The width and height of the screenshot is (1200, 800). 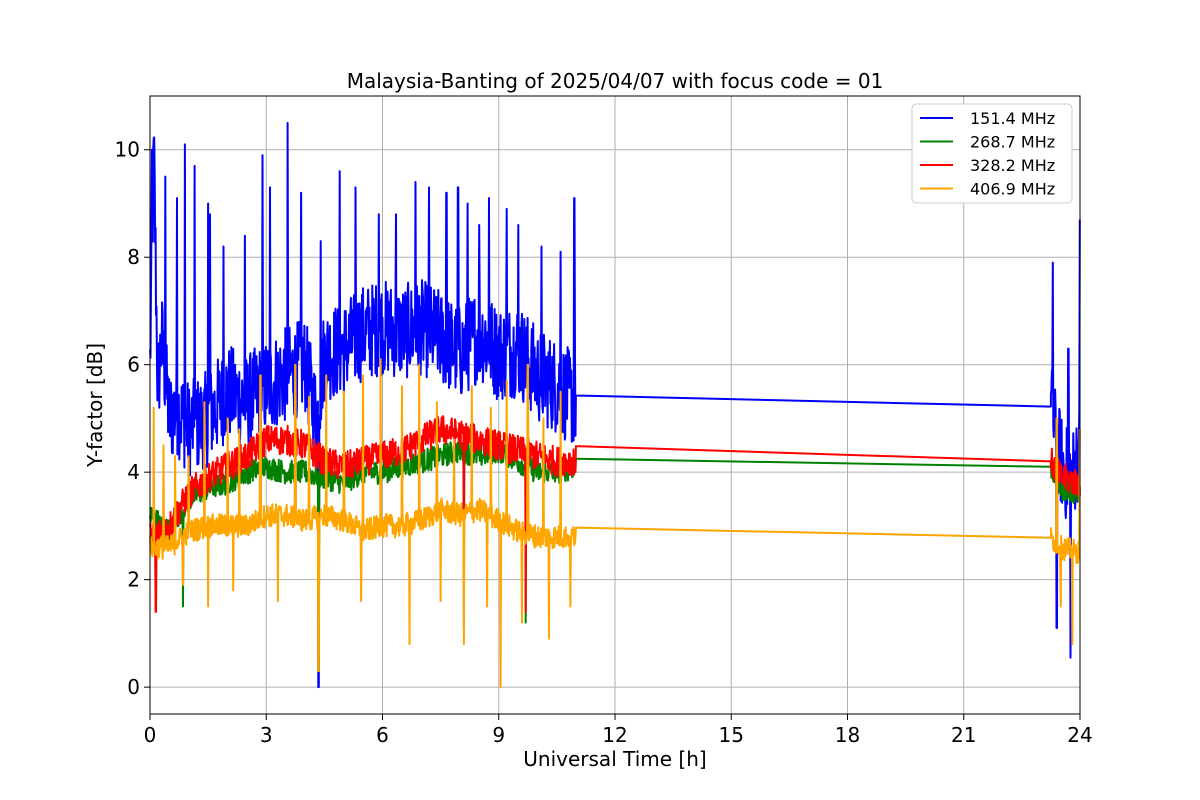 I want to click on legend-label: 151.4 MHz, so click(x=1012, y=118).